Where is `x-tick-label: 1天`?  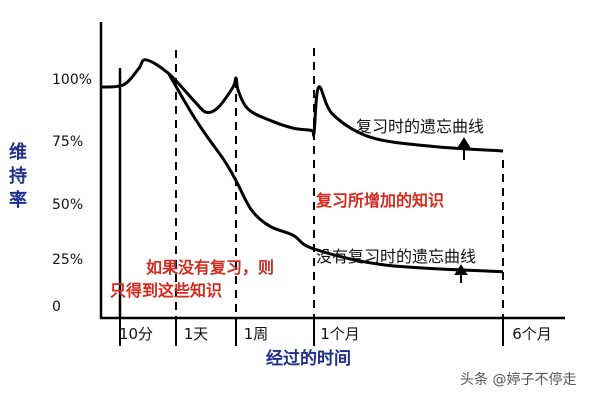
x-tick-label: 1天 is located at coordinates (196, 334).